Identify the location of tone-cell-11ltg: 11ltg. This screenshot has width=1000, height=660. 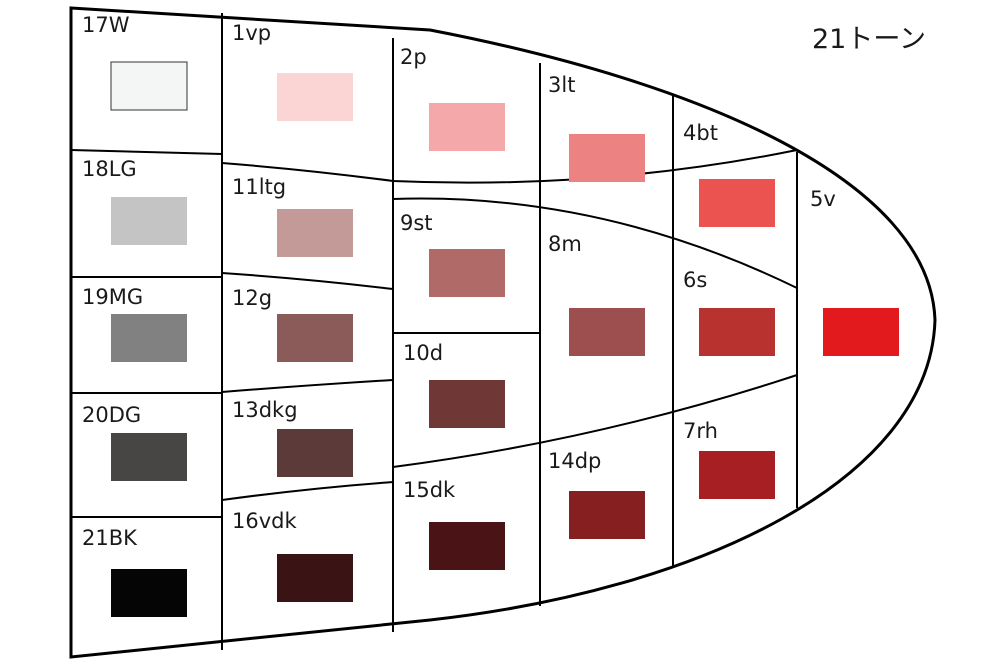
(292, 216).